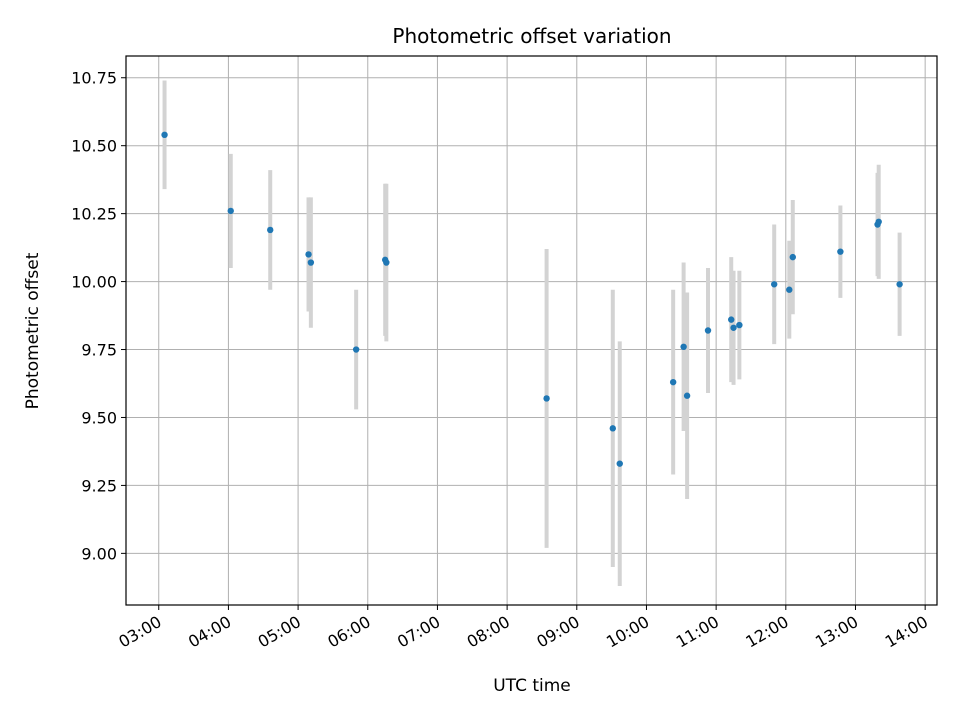 This screenshot has width=960, height=720. What do you see at coordinates (94, 214) in the screenshot?
I see `y-tick-label: 10.25` at bounding box center [94, 214].